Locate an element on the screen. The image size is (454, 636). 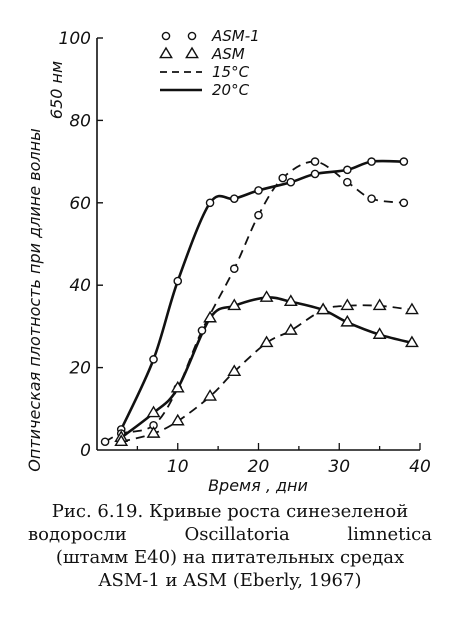
legend-entry-label: ASM-1 is located at coordinates (235, 36).